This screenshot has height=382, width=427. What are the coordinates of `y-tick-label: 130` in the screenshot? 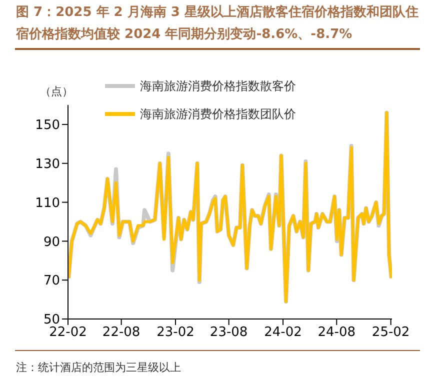 It's located at (47, 164).